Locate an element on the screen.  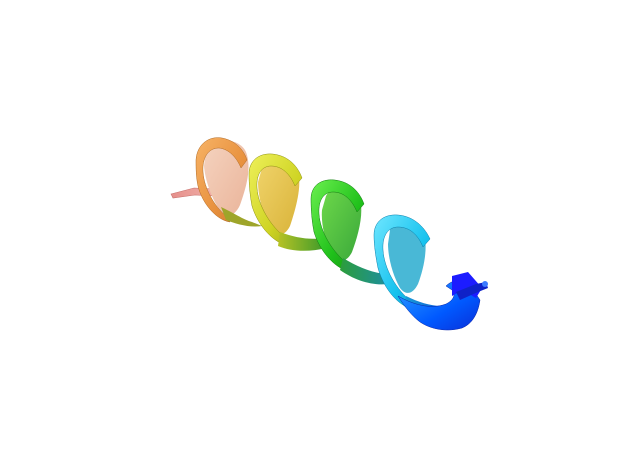
helix-turn-blue is located at coordinates (442, 301).